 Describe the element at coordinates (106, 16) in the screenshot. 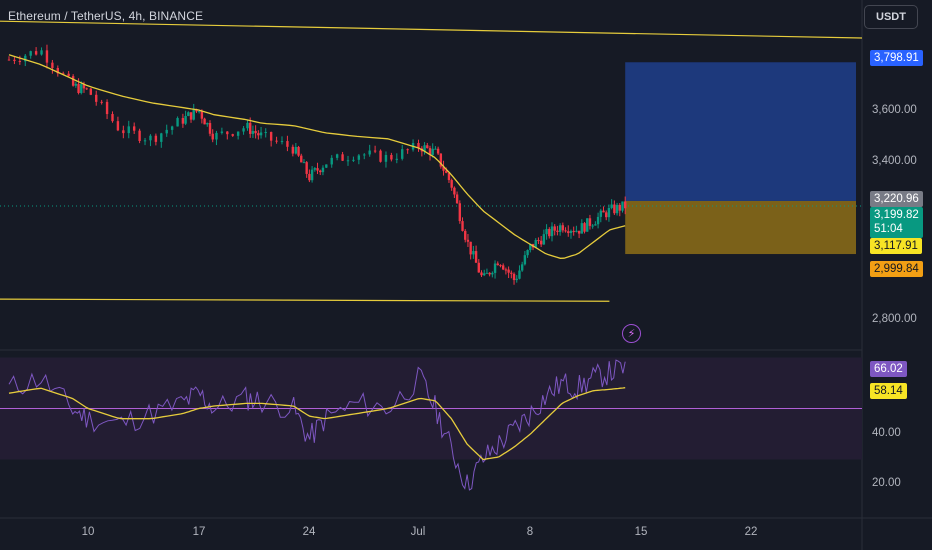

I see `symbol-title: Ethereum / TetherUS, 4h, BINANCE` at that location.